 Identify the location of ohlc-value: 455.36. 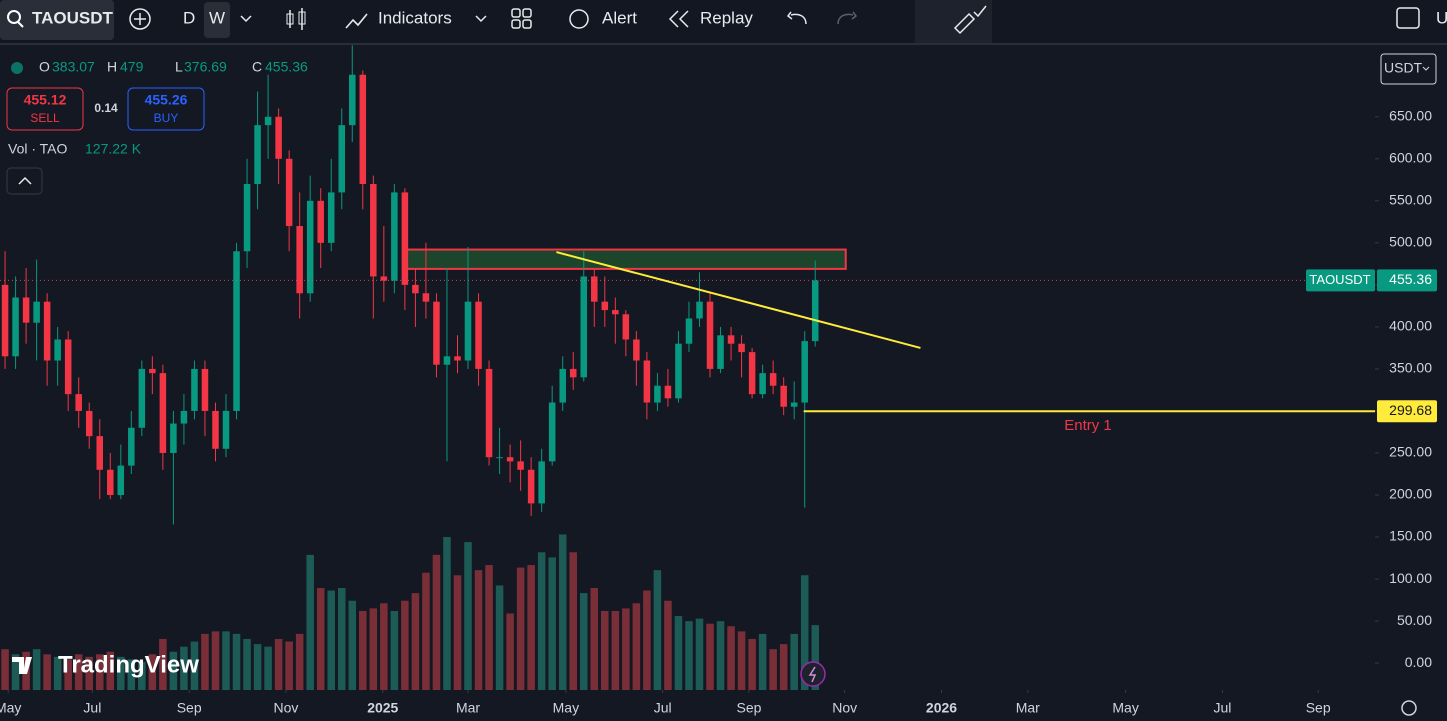
(286, 67).